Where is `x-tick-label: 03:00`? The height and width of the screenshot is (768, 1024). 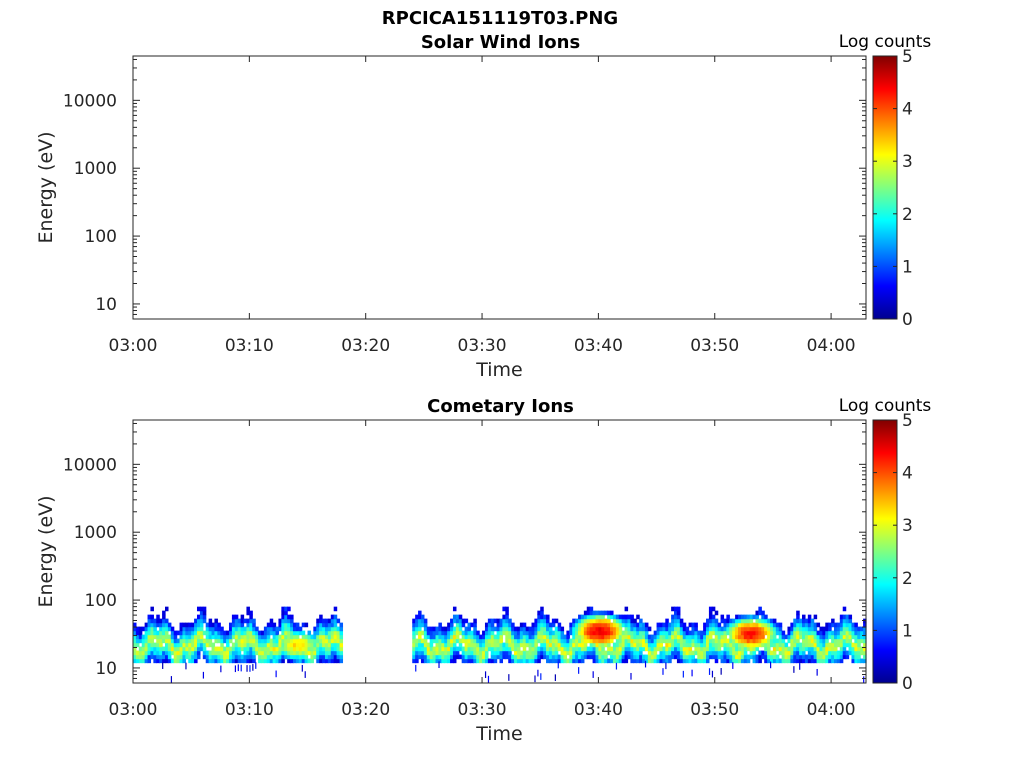
x-tick-label: 03:00 is located at coordinates (133, 346).